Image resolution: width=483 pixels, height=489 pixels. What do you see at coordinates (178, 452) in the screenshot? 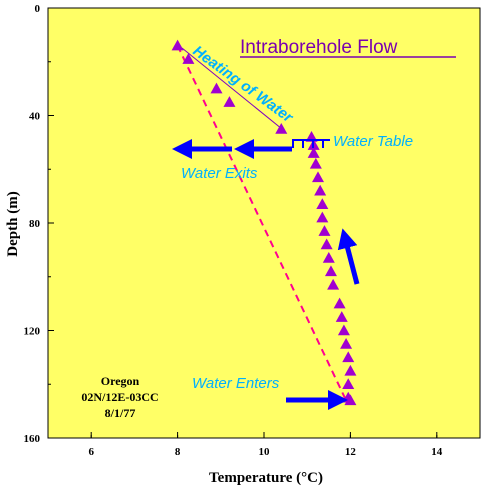
I see `x-tick-label: 8` at bounding box center [178, 452].